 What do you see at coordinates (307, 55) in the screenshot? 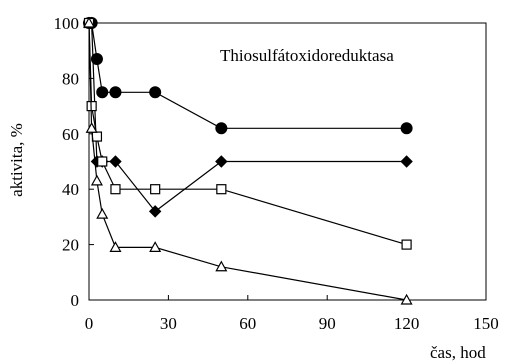
I see `chart-annotation: Thiosulfátoxidoreduktasa` at bounding box center [307, 55].